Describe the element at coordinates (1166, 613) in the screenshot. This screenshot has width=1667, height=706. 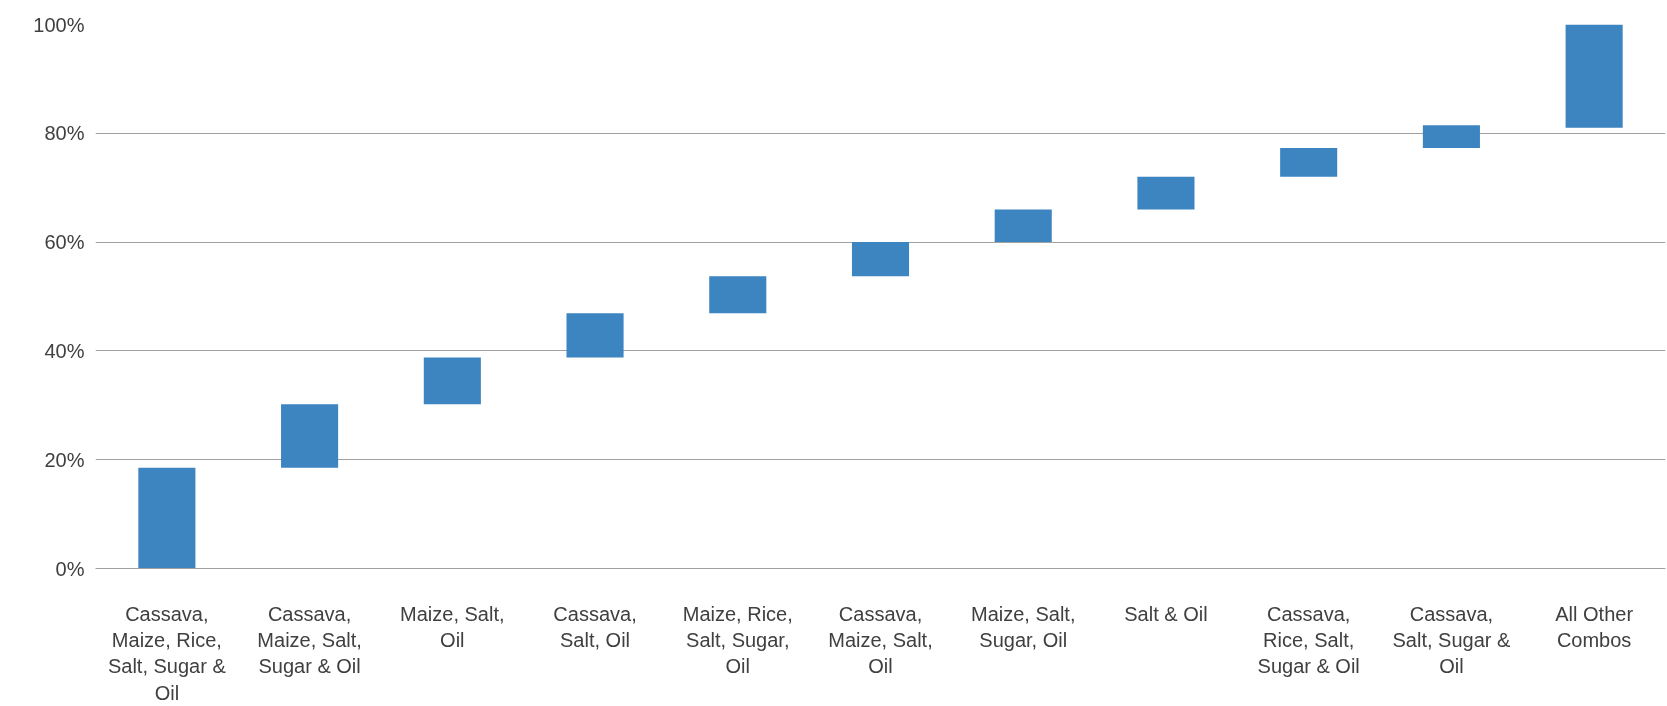
I see `x-tick-label: Salt & Oil` at that location.